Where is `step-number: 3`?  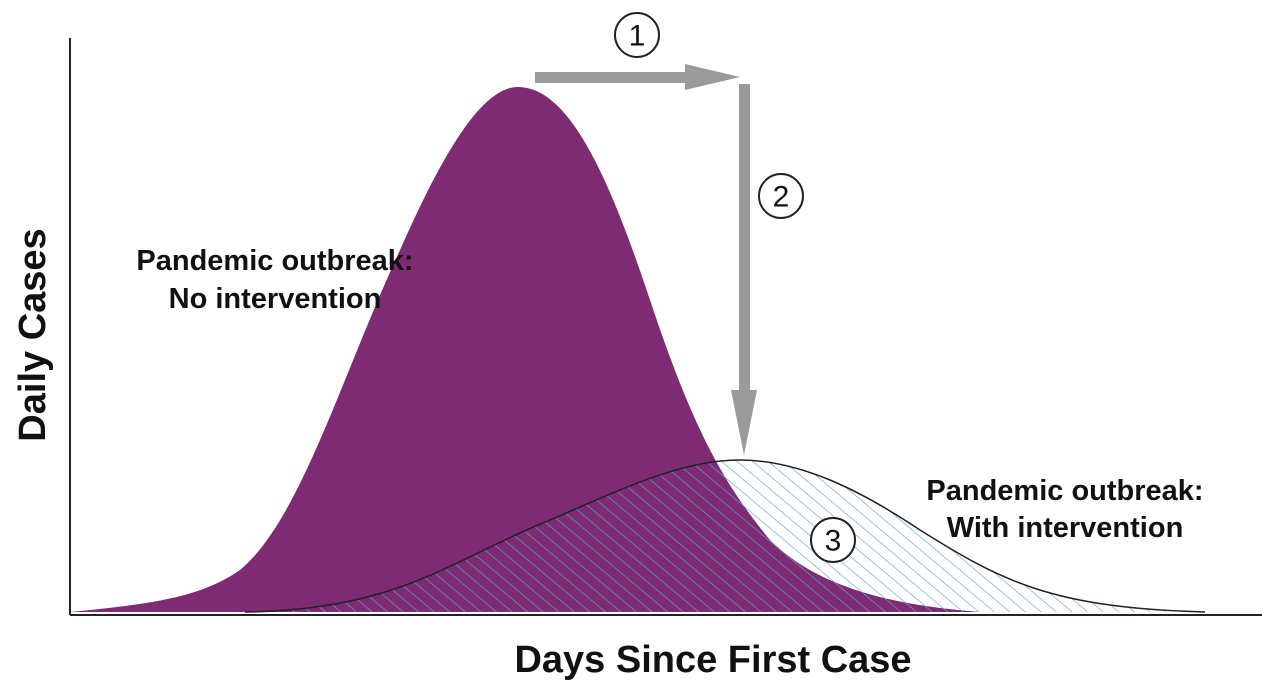
step-number: 3 is located at coordinates (833, 541).